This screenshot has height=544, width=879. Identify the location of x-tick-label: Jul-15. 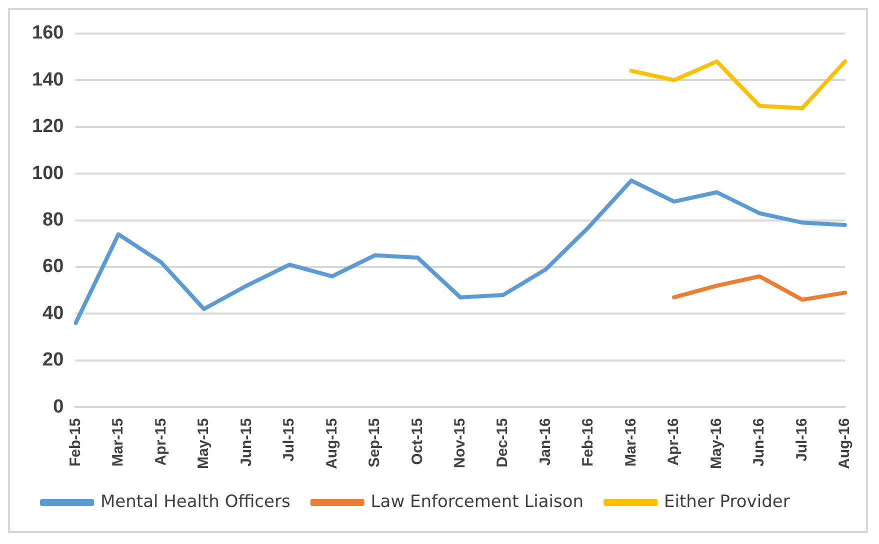
(289, 440).